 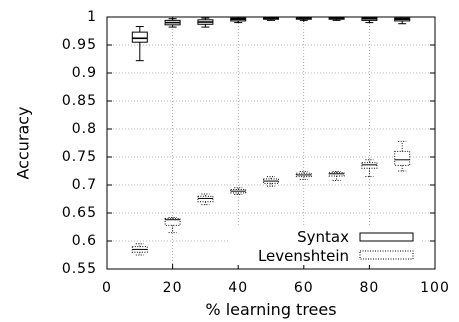 I want to click on y-tick-label: 0.6, so click(x=84, y=241).